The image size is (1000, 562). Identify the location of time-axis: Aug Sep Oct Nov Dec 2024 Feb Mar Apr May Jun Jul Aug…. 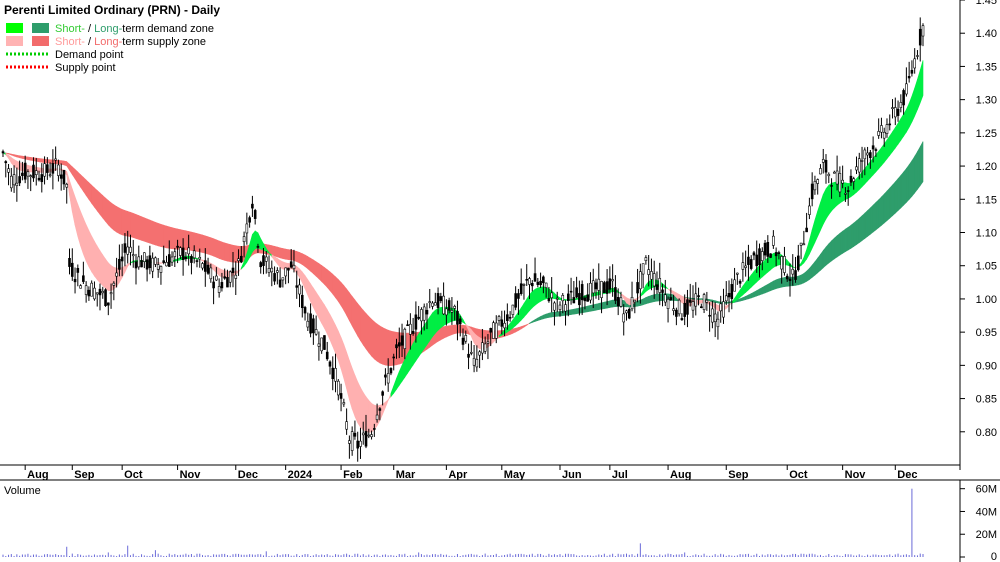
(480, 472).